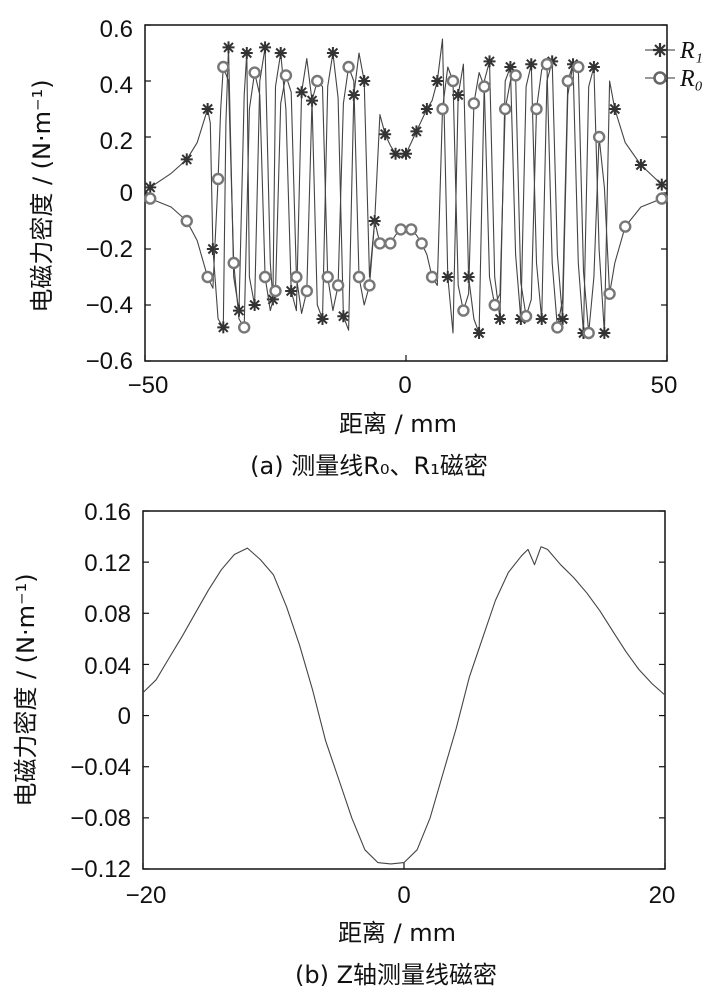 This screenshot has width=721, height=1000. What do you see at coordinates (107, 614) in the screenshot?
I see `ytick-label: 0.08` at bounding box center [107, 614].